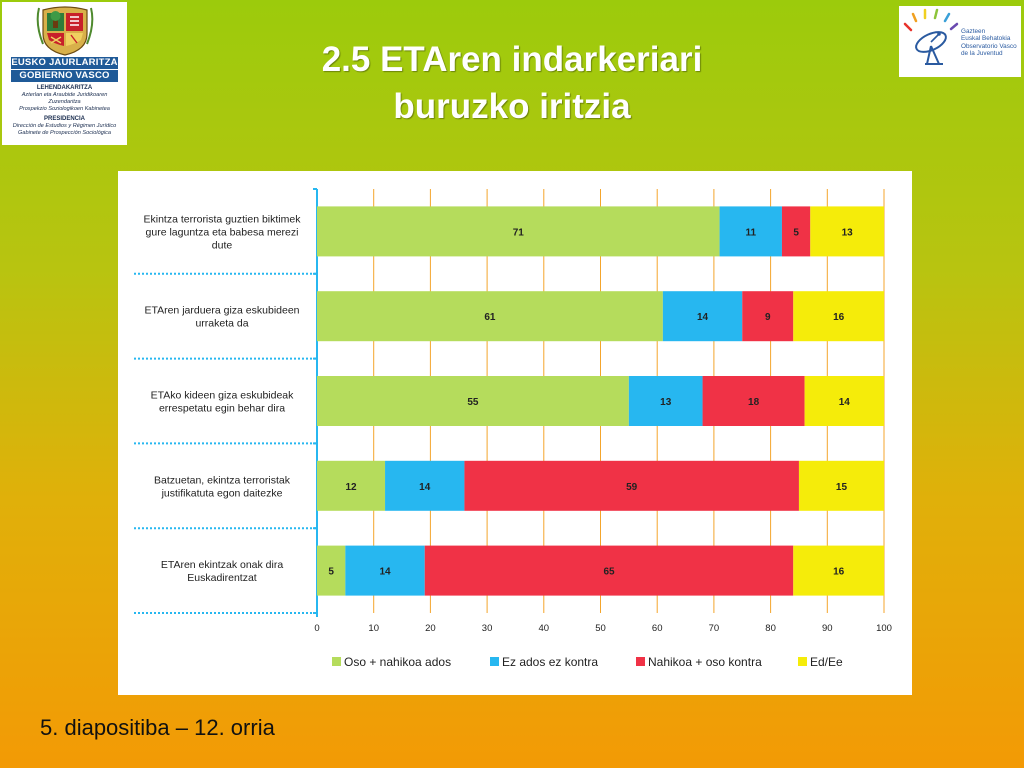 The height and width of the screenshot is (768, 1024). I want to click on data-label-cat3-s0: 12, so click(351, 487).